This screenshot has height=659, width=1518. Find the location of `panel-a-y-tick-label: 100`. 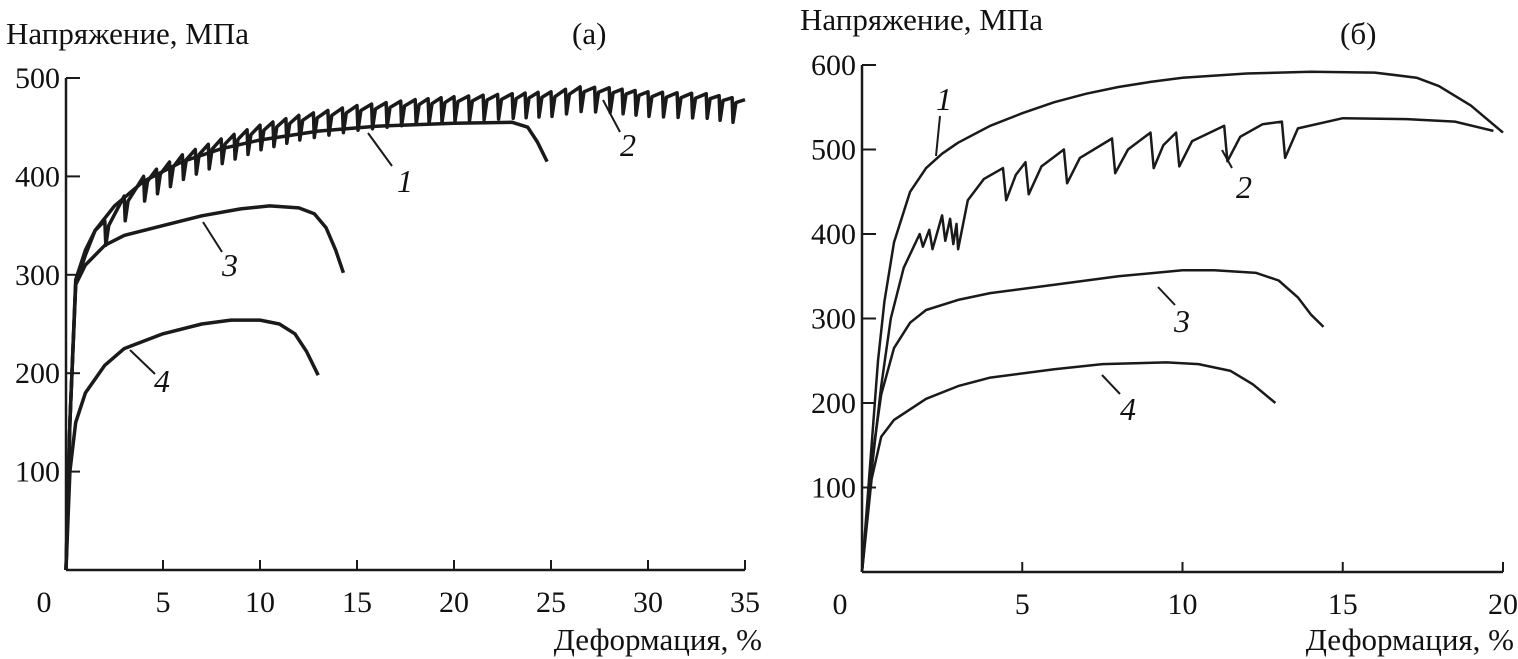

panel-a-y-tick-label: 100 is located at coordinates (37, 472).